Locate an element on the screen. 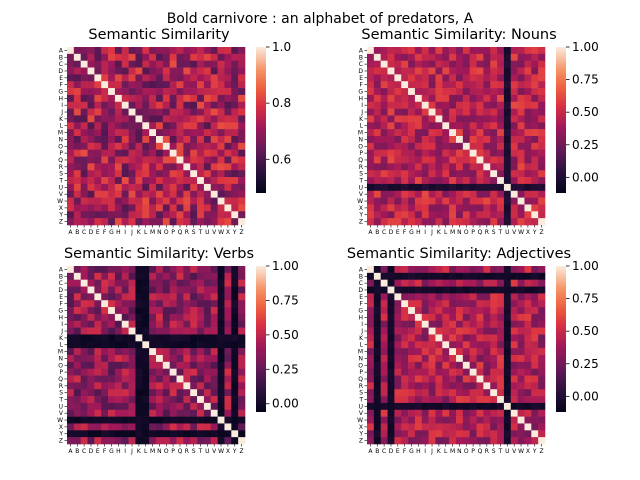  heatmap-cell-N-V is located at coordinates (514, 359).